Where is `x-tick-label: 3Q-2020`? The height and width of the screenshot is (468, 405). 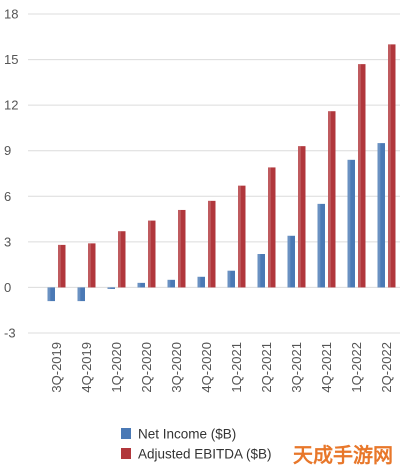 x-tick-label: 3Q-2020 is located at coordinates (176, 367).